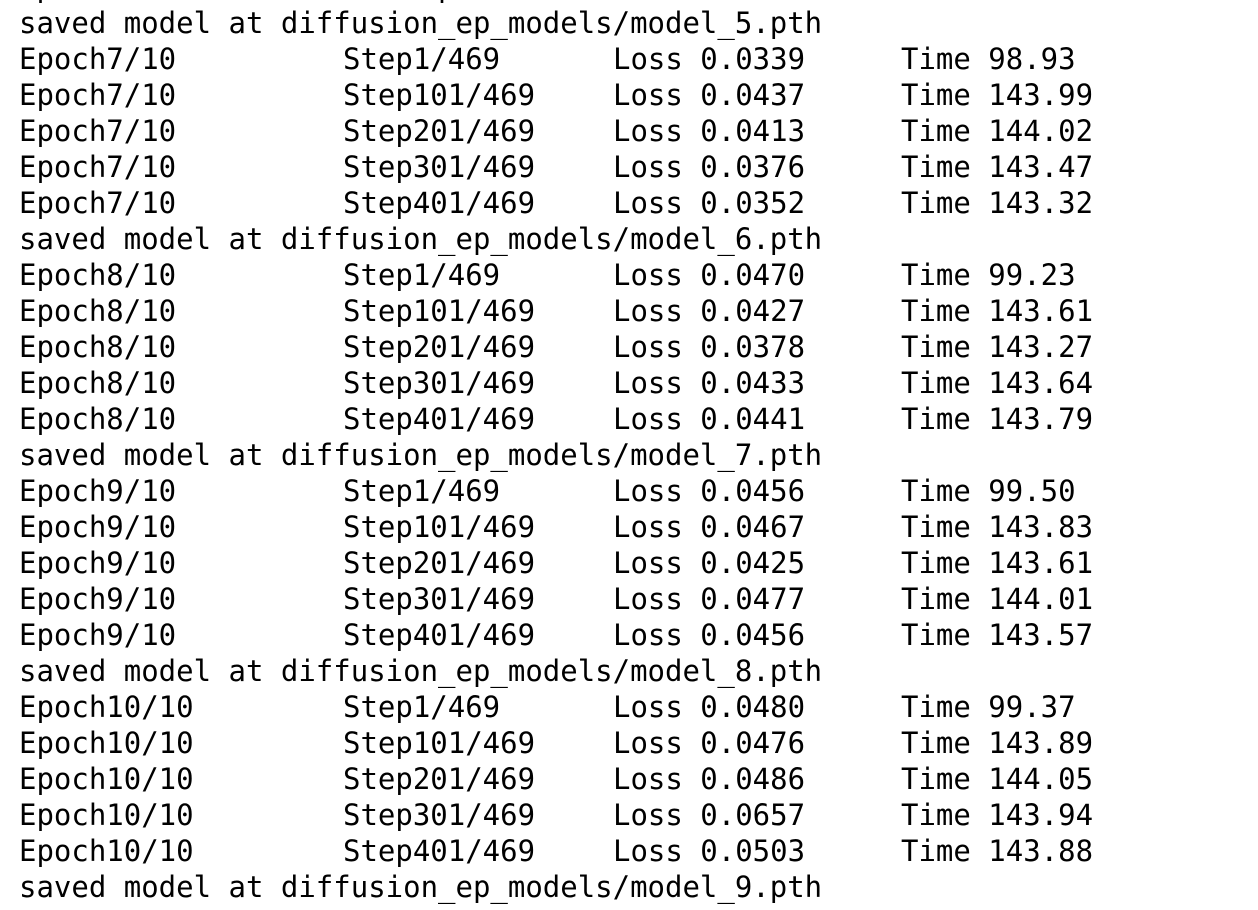 This screenshot has width=1258, height=910. Describe the element at coordinates (709, 167) in the screenshot. I see `loss-value: Loss 0.0376` at that location.